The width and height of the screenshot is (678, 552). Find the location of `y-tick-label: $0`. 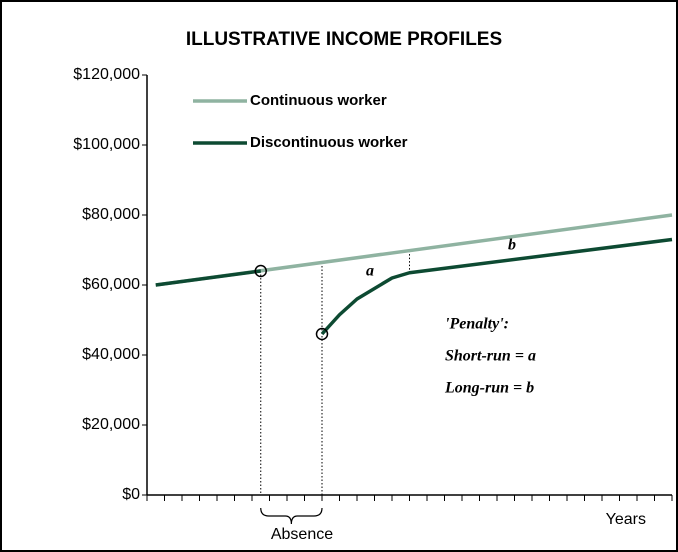

y-tick-label: $0 is located at coordinates (131, 494).